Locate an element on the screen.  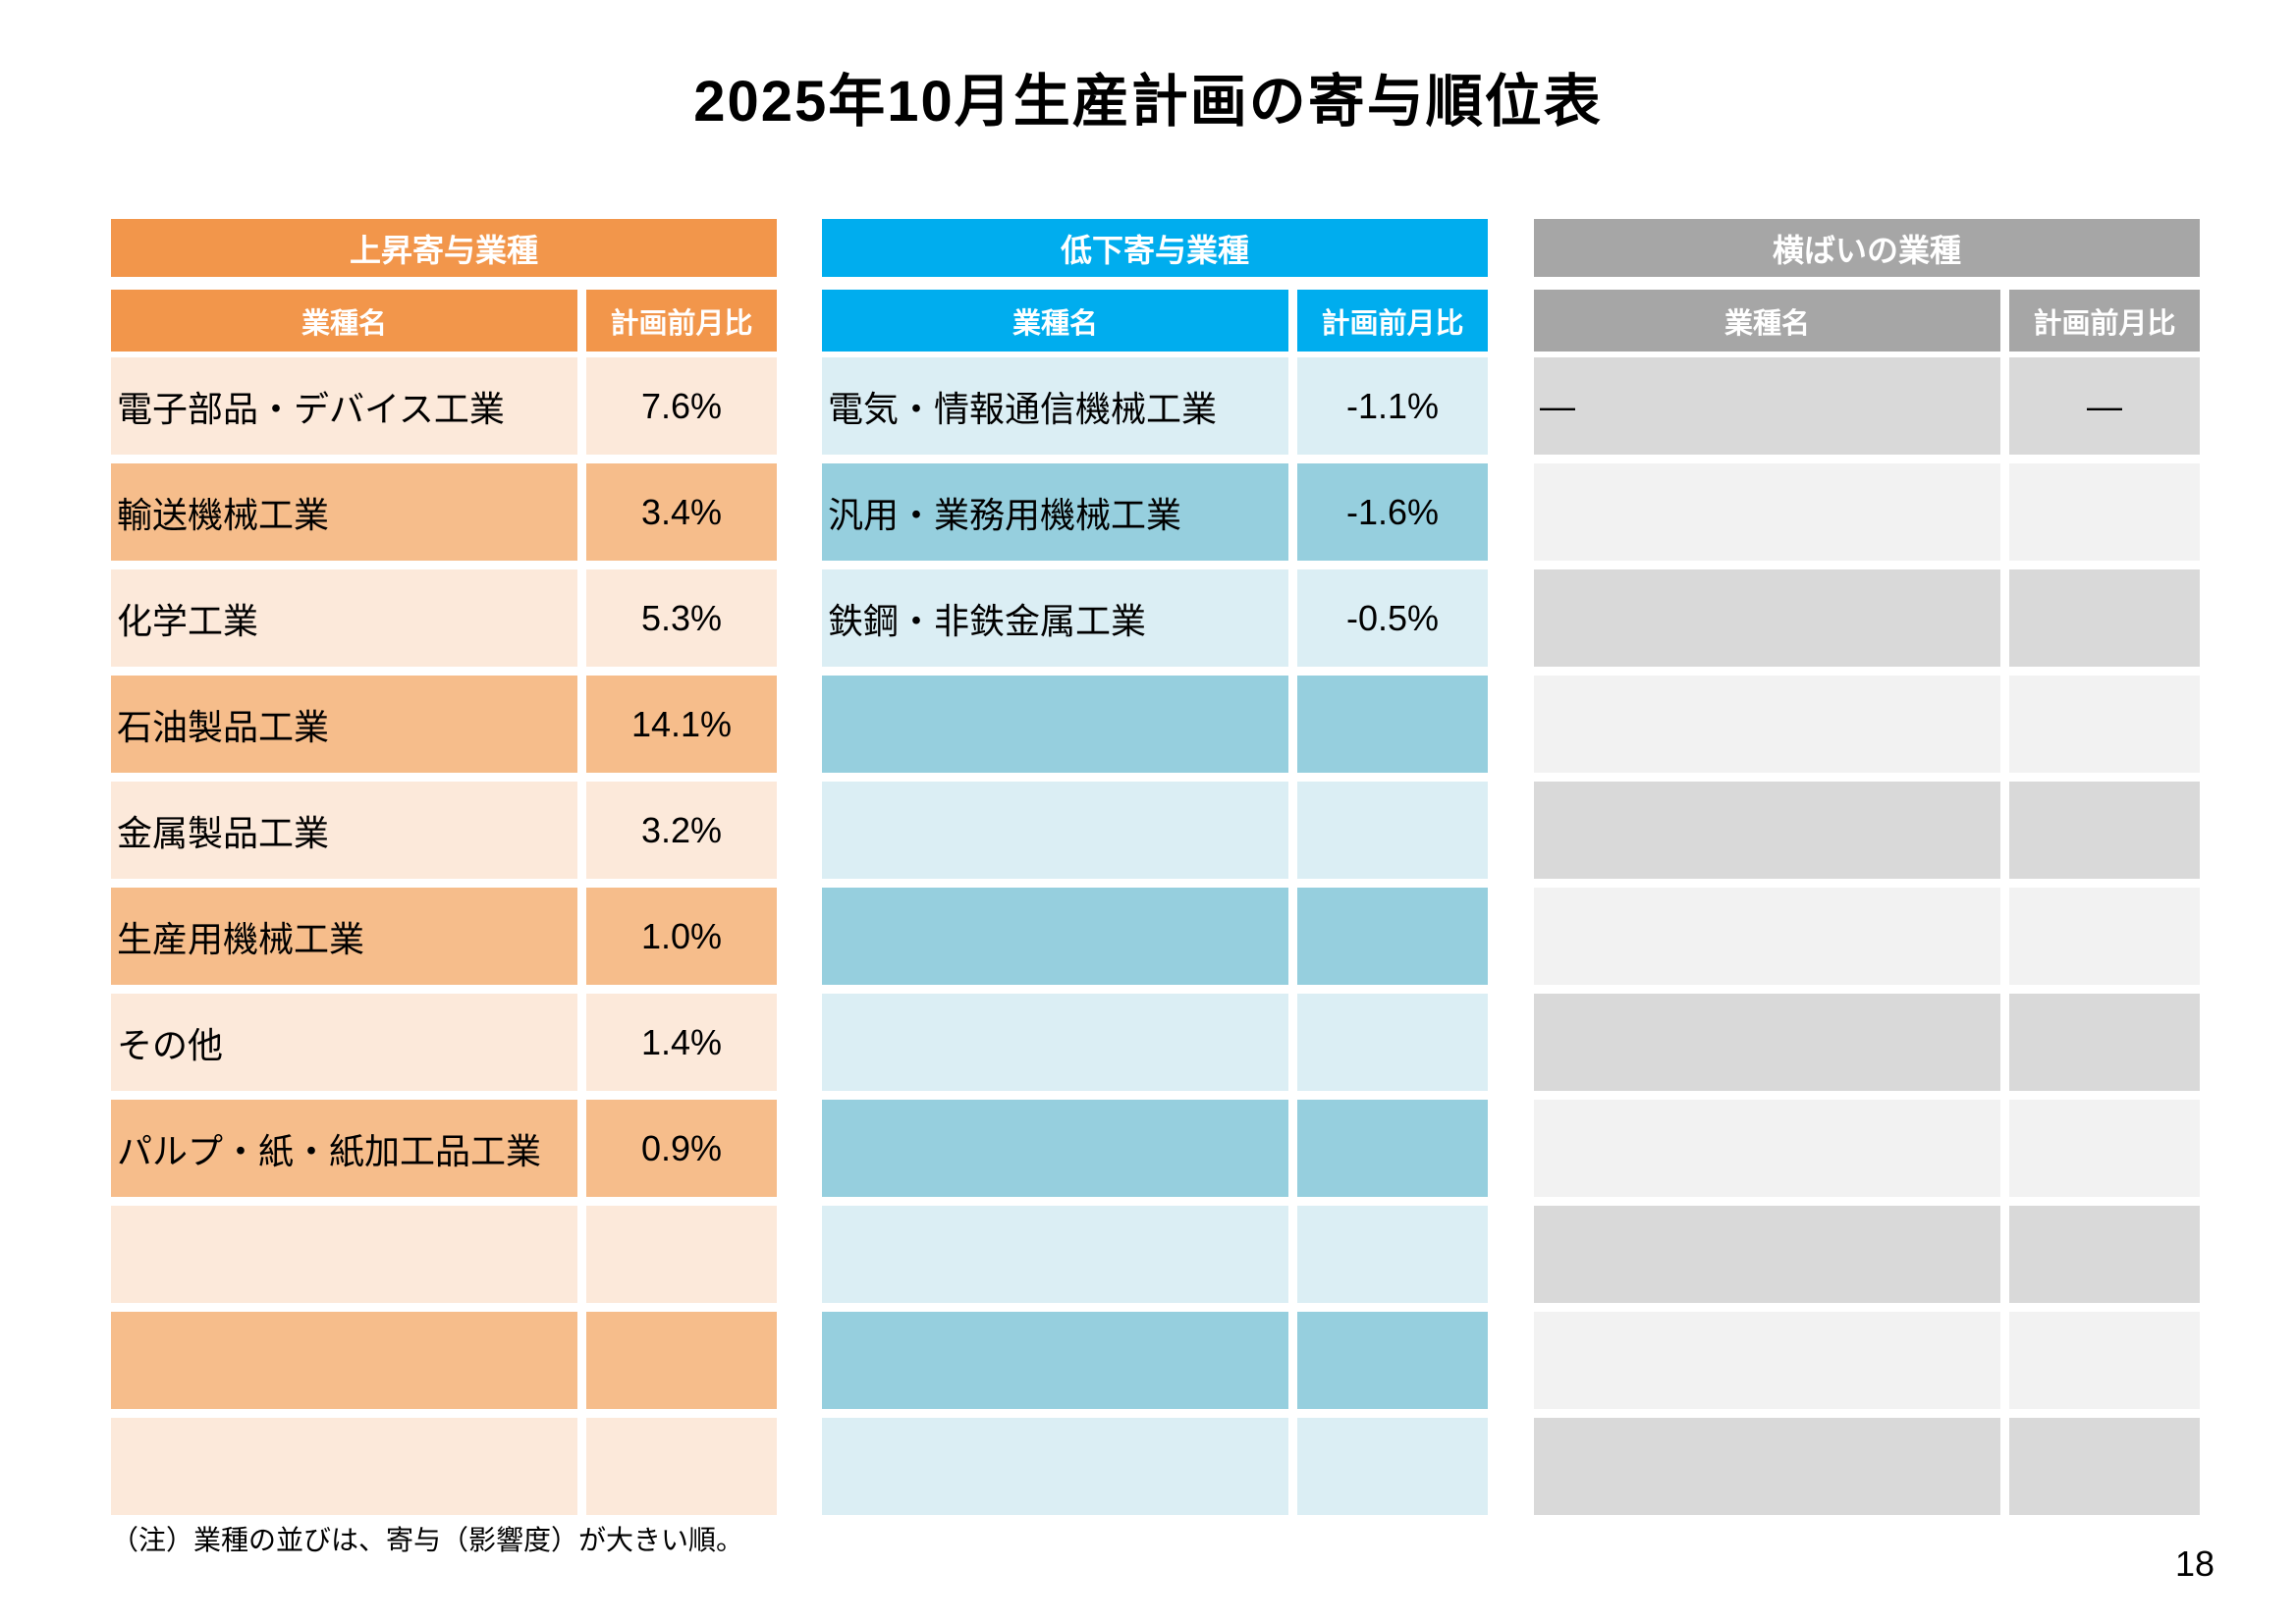
value-cell: 3.4% is located at coordinates (681, 512).